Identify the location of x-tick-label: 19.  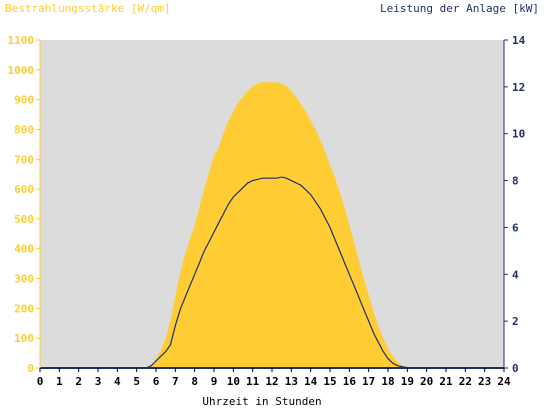
(407, 381).